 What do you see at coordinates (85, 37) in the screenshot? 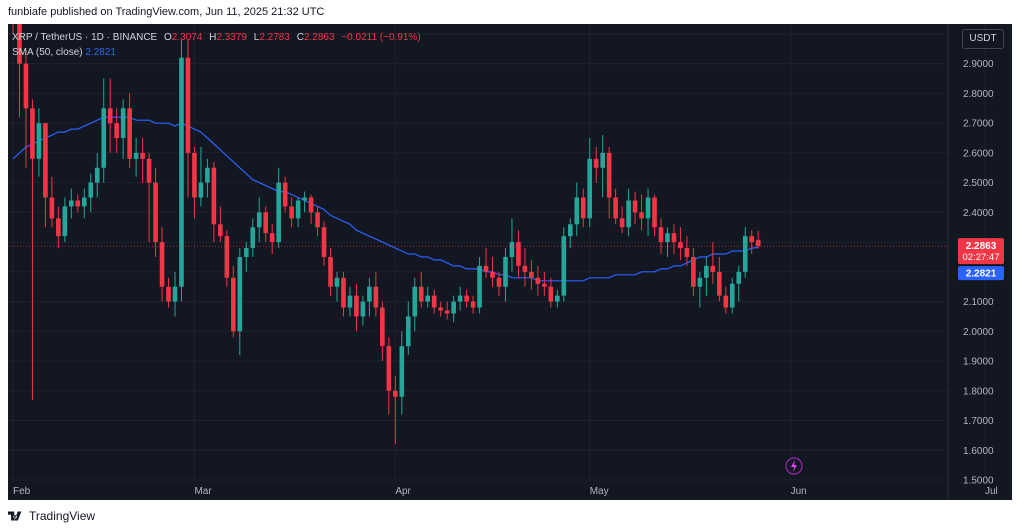
I see `symbol-name: XRP / TetherUS · 1D · BINANCE` at bounding box center [85, 37].